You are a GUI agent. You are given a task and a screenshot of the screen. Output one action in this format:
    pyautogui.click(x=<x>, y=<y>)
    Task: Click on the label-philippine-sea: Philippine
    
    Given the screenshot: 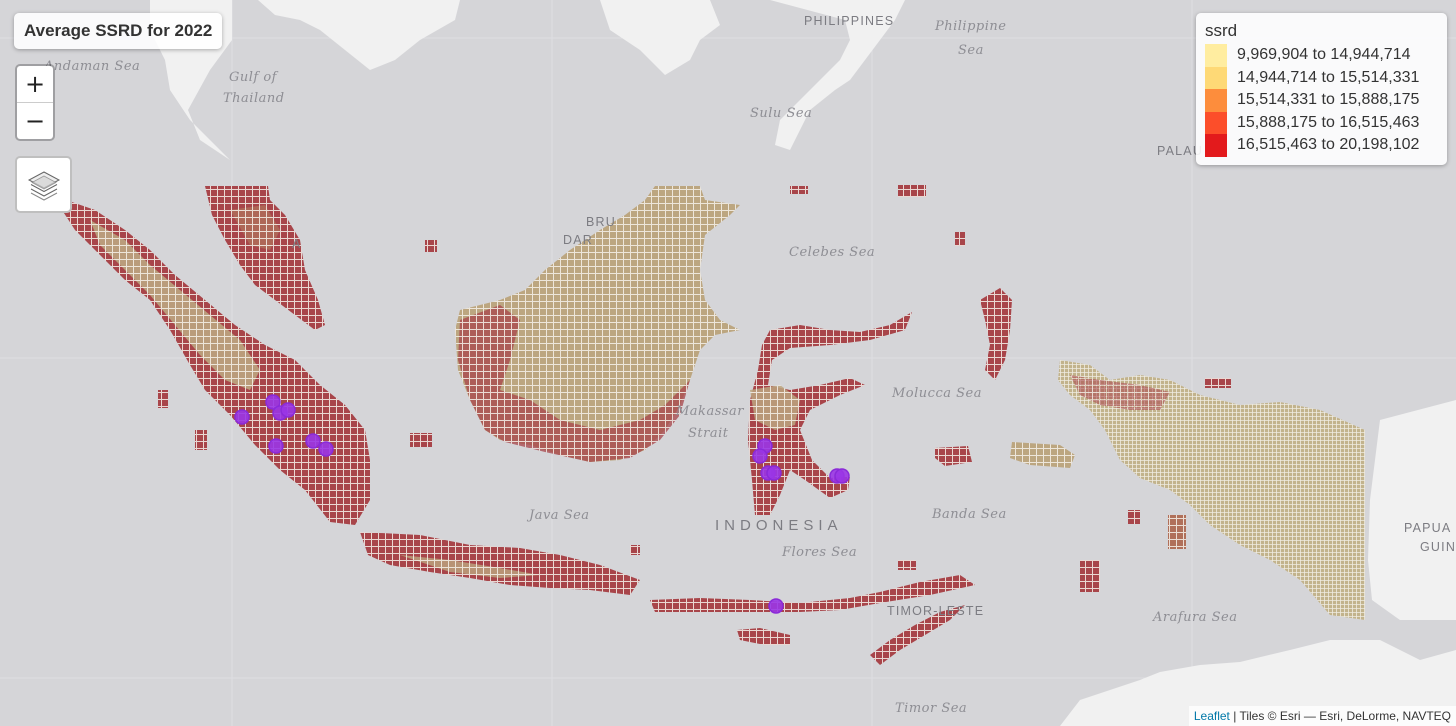 What is the action you would take?
    pyautogui.click(x=970, y=26)
    